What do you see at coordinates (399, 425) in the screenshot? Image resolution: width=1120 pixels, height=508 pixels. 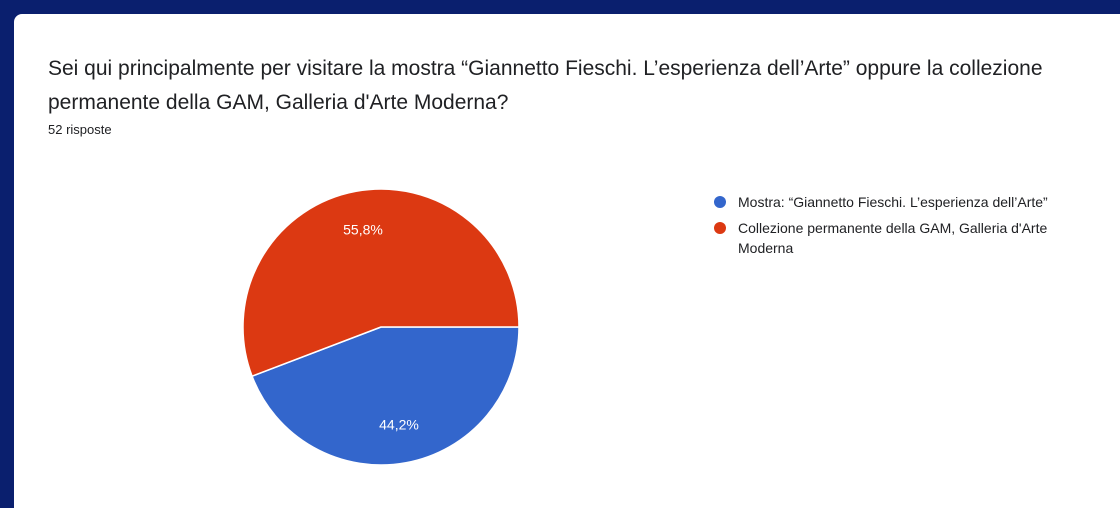 I see `pie-label-mostra: 44,2%` at bounding box center [399, 425].